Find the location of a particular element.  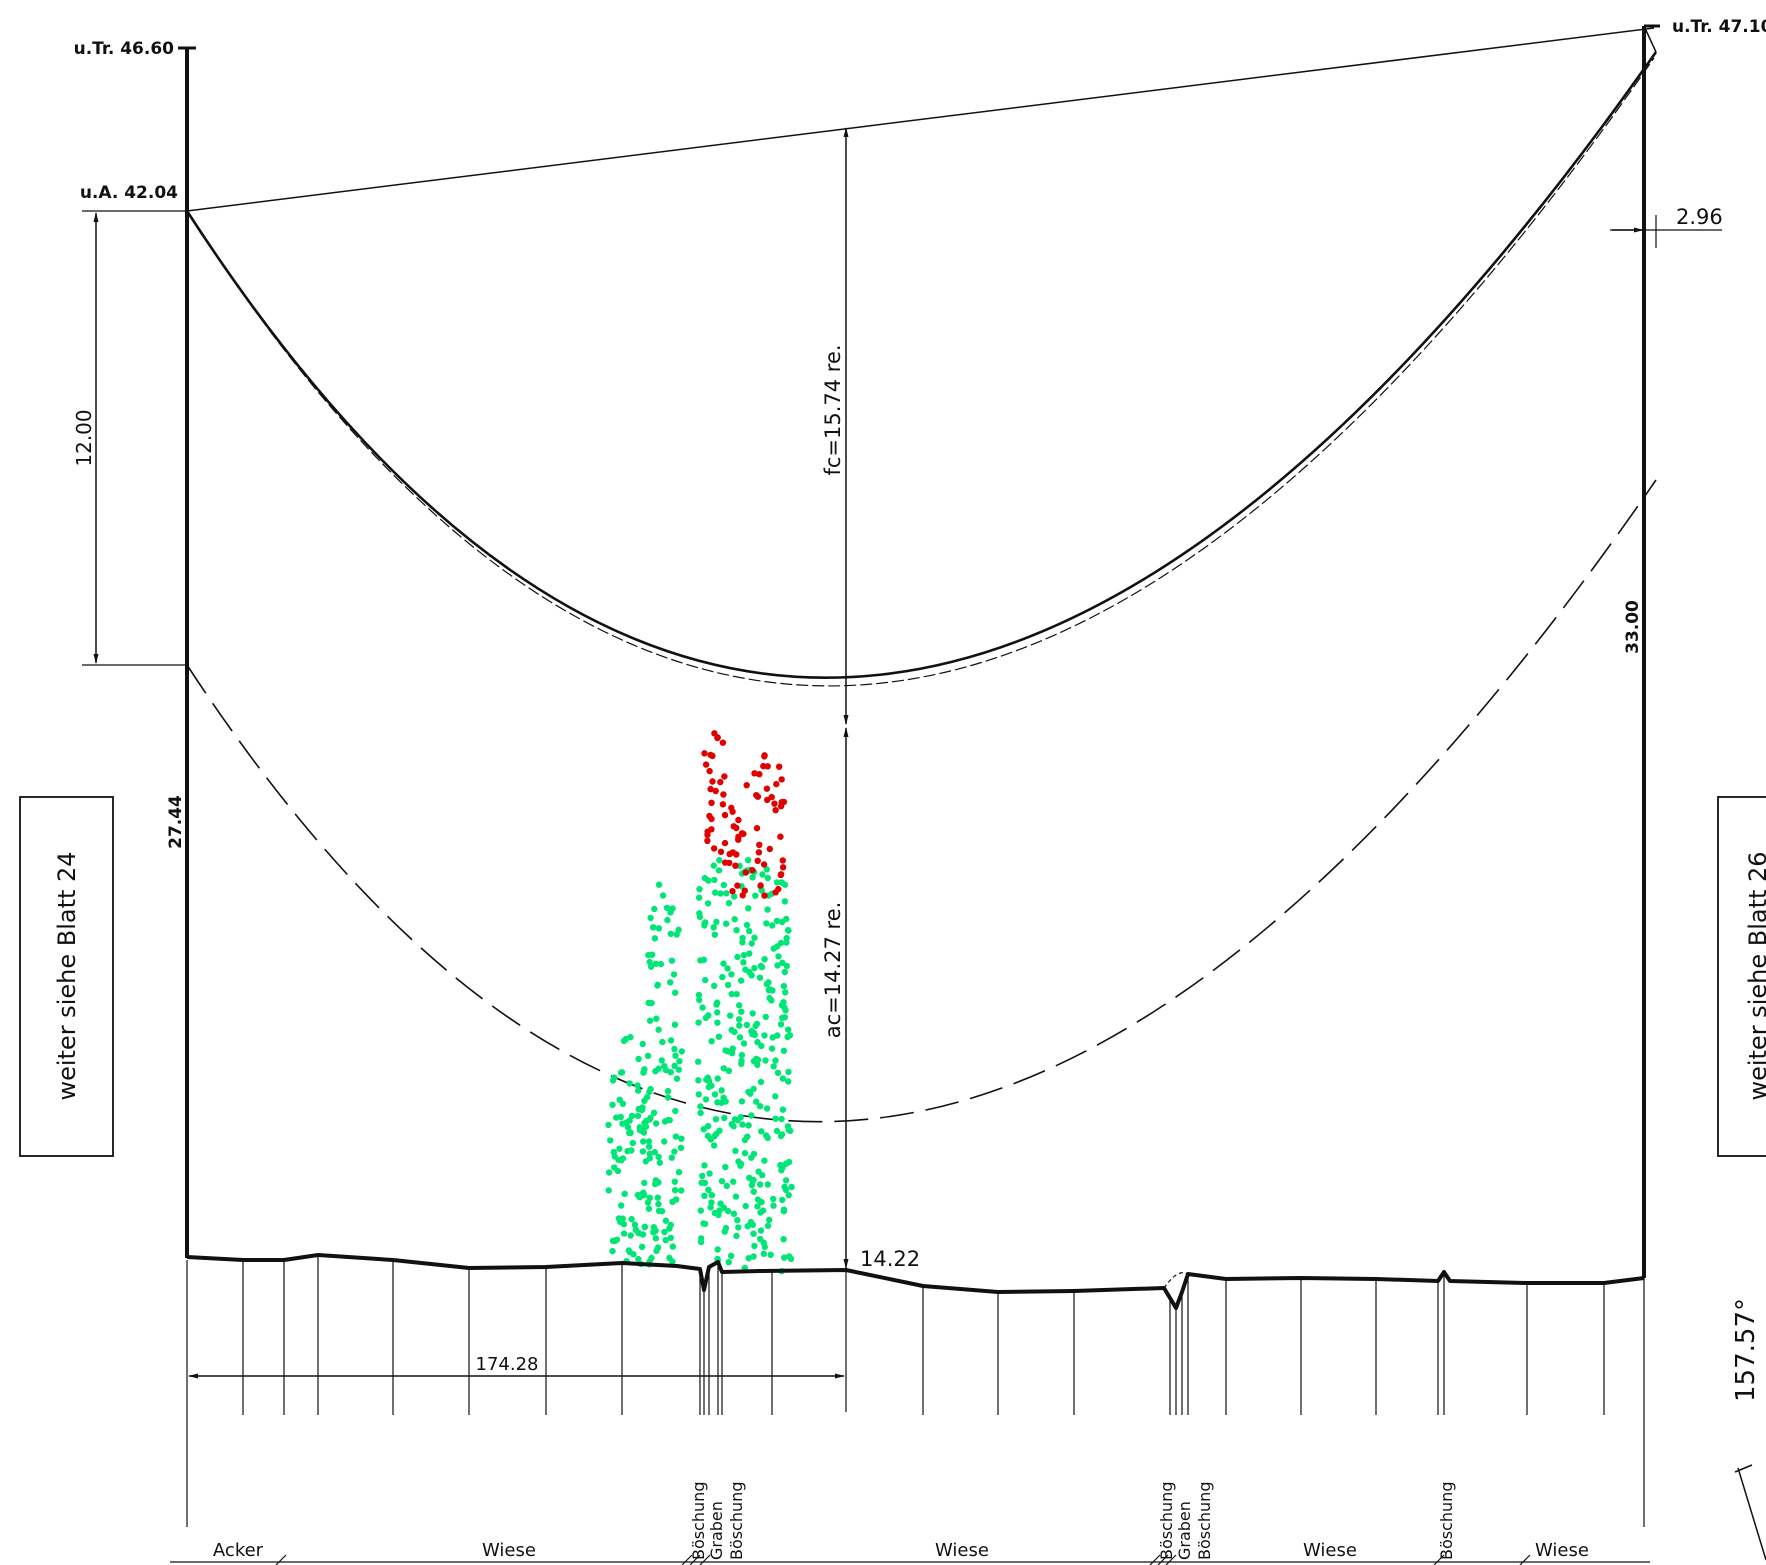

continuation-right-label: weiter siehe Blatt 26 is located at coordinates (1755, 975).